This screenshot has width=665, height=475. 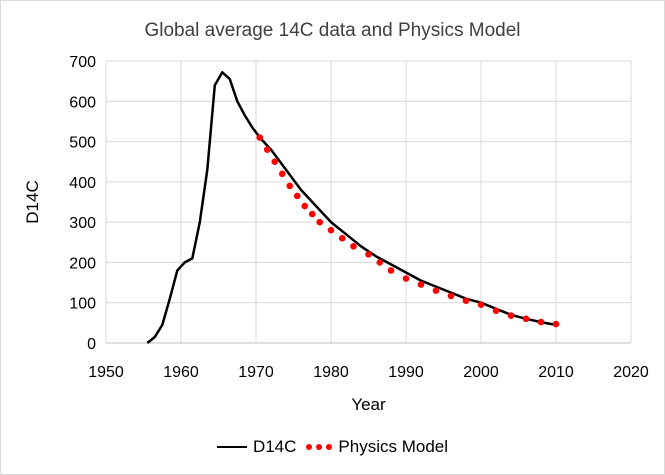 What do you see at coordinates (481, 372) in the screenshot?
I see `x-tick-label: 2000` at bounding box center [481, 372].